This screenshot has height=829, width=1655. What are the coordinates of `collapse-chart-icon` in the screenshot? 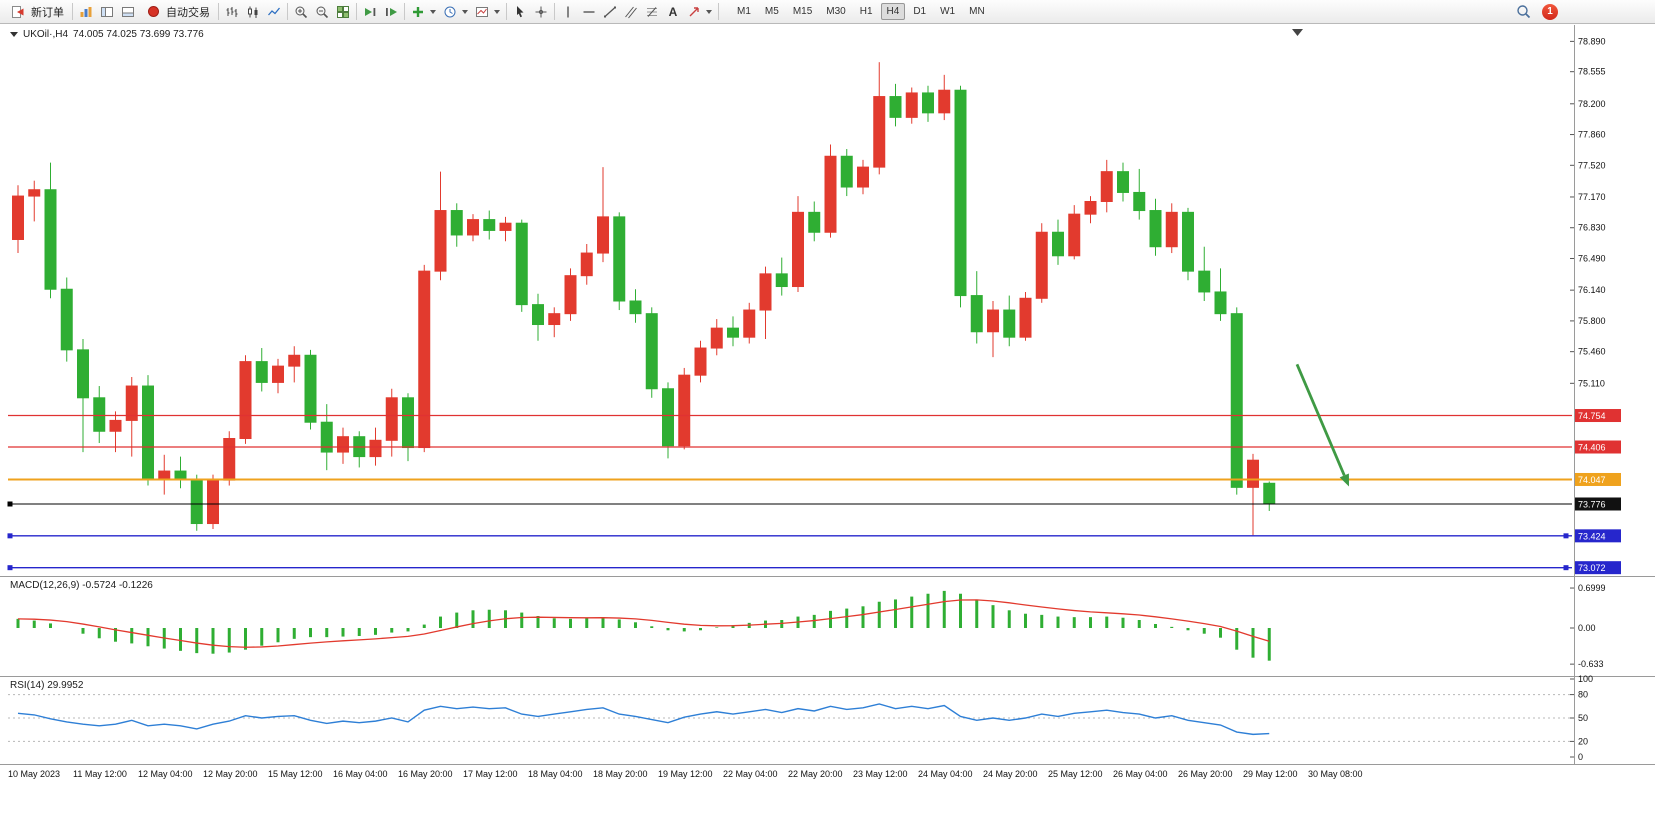 It's located at (14, 34).